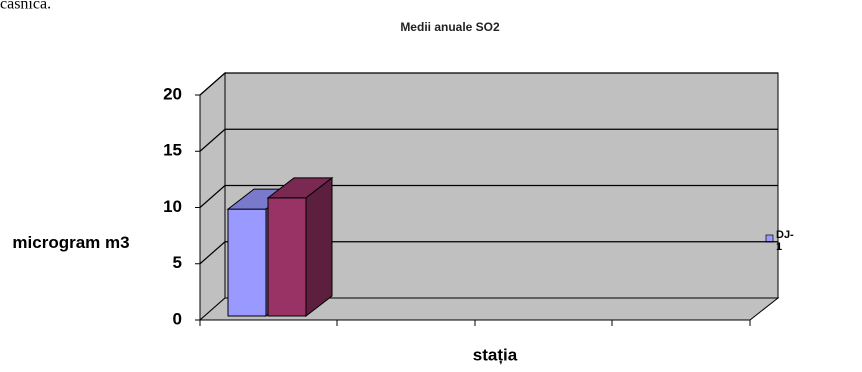  What do you see at coordinates (450, 27) in the screenshot?
I see `chart-title: Medii anuale SO2` at bounding box center [450, 27].